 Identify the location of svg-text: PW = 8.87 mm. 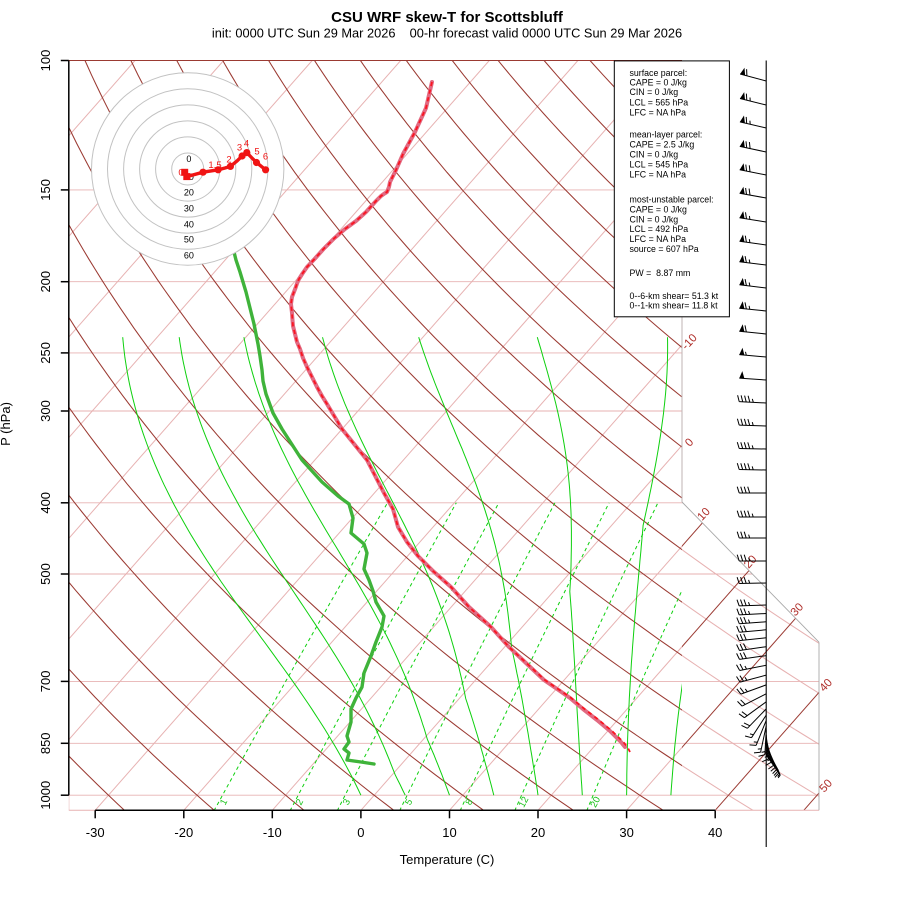
(660, 273).